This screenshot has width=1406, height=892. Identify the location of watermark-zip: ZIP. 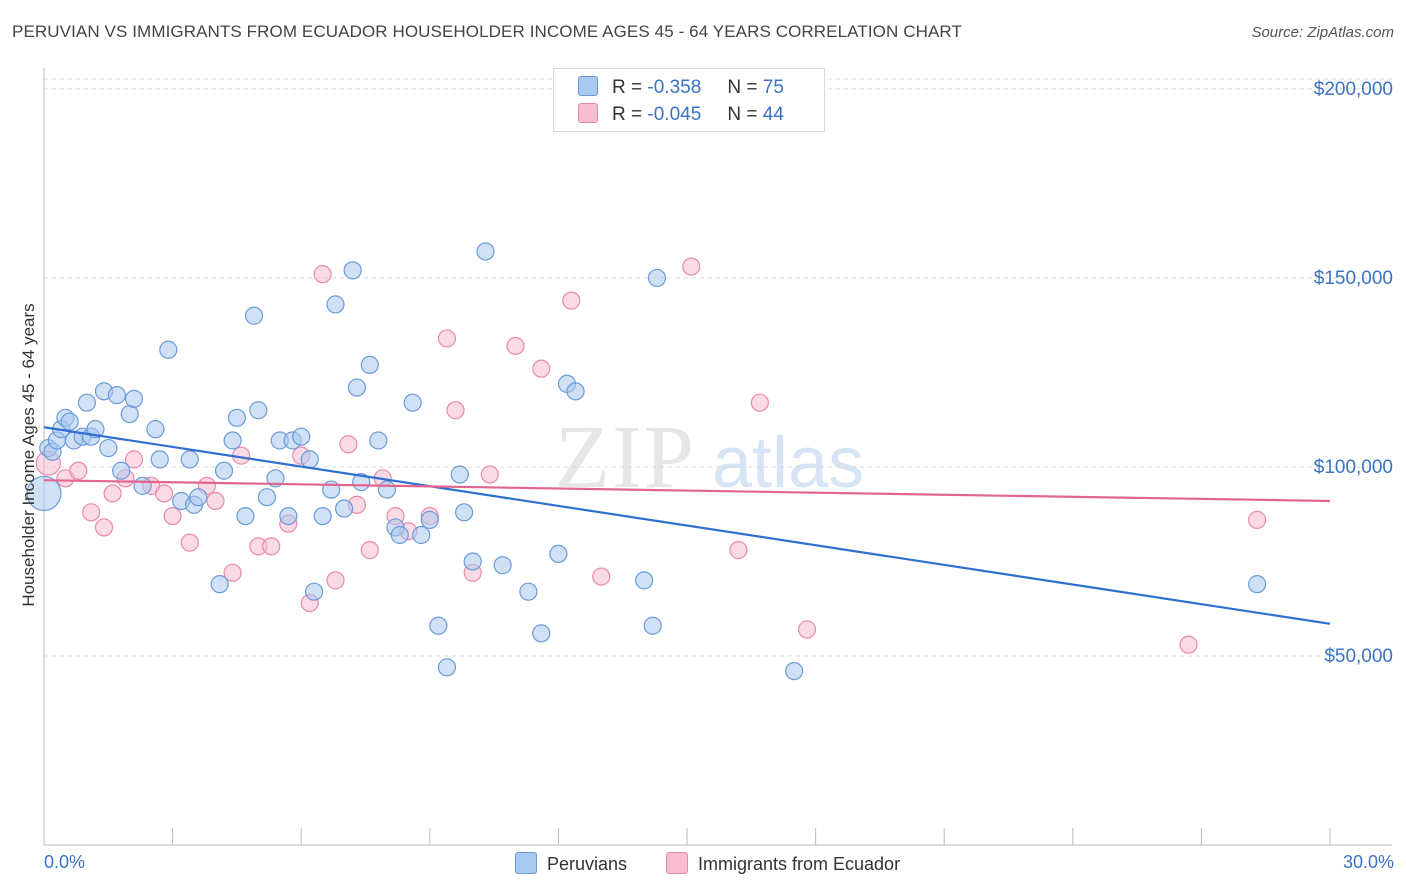
(625, 457).